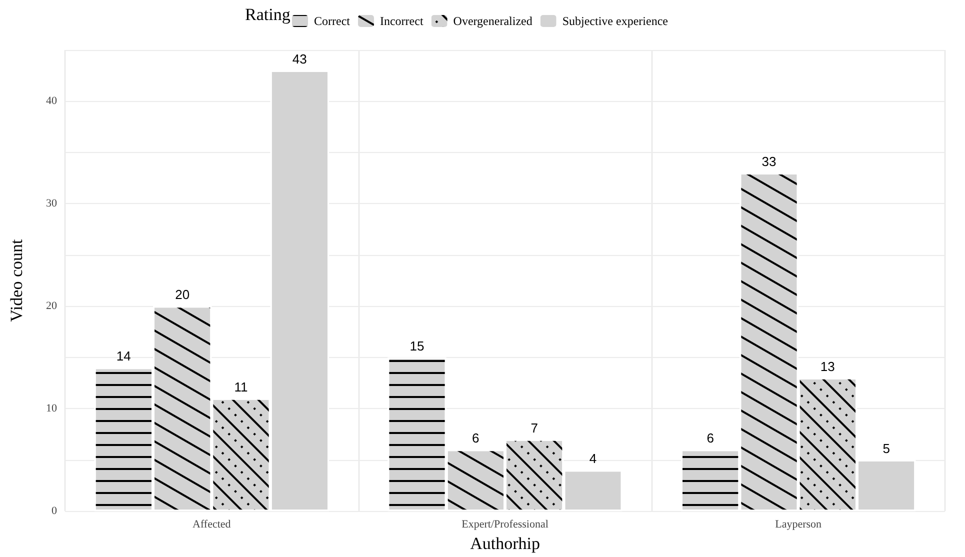  What do you see at coordinates (16, 280) in the screenshot?
I see `y-axis-title: Video count` at bounding box center [16, 280].